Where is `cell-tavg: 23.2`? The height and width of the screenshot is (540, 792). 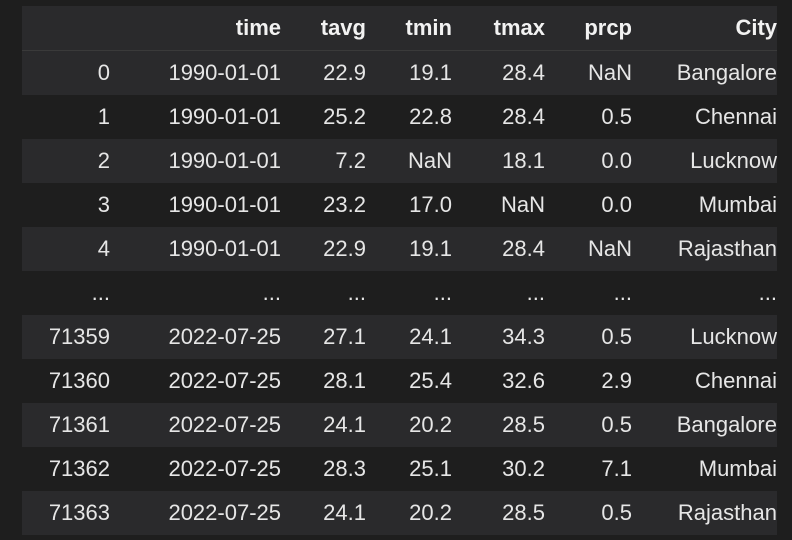
cell-tavg: 23.2 is located at coordinates (344, 204).